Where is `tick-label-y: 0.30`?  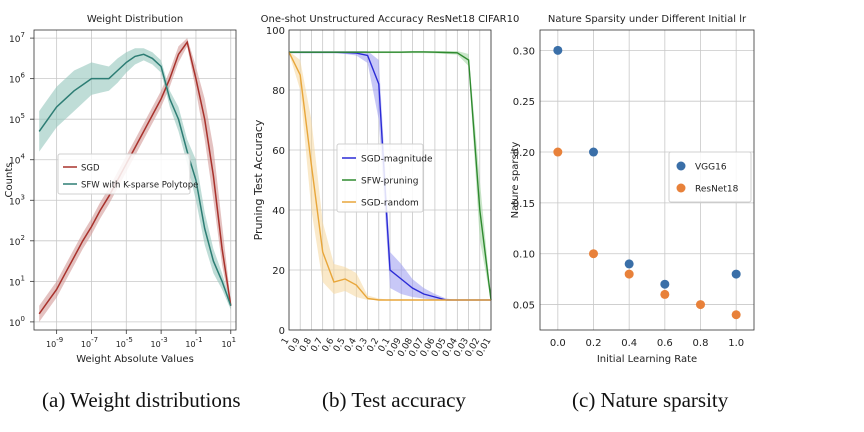
tick-label-y: 0.30 is located at coordinates (524, 51).